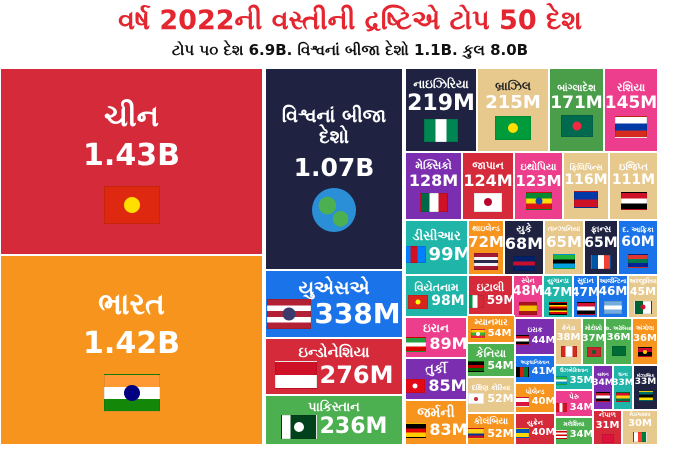  I want to click on population-value: 338M, so click(357, 314).